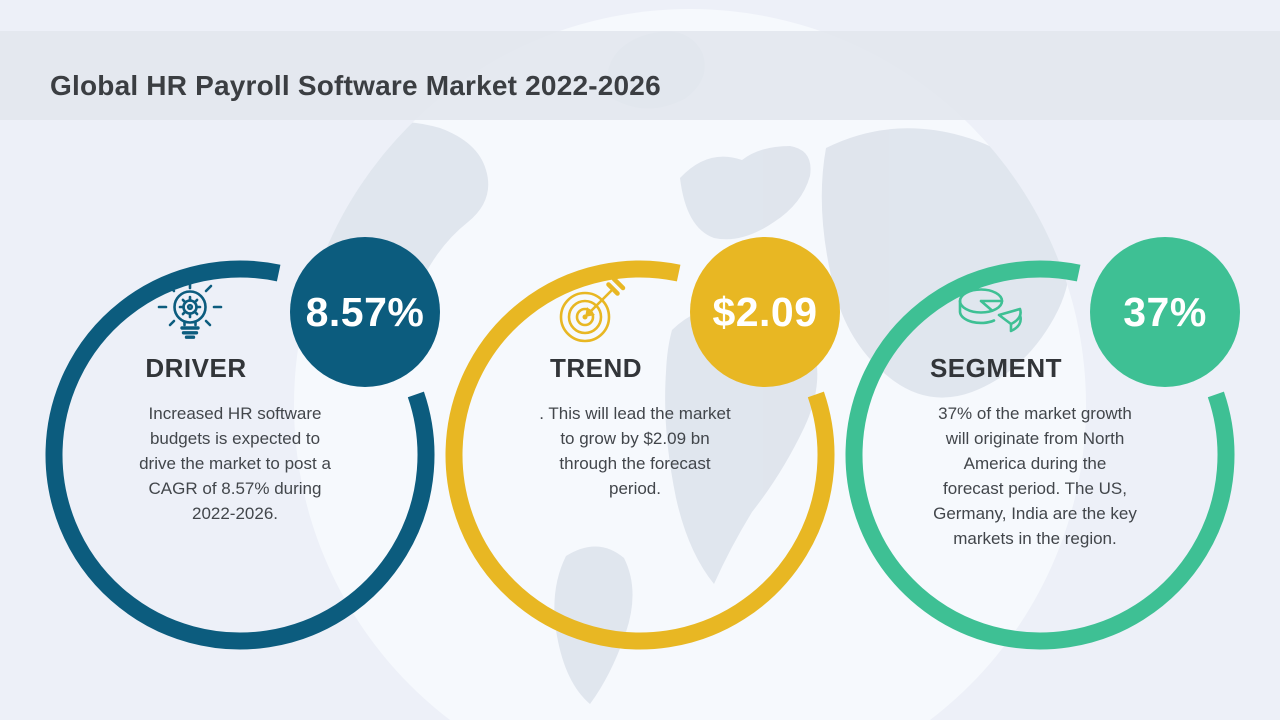 The width and height of the screenshot is (1280, 720). I want to click on target-arrow-icon, so click(590, 312).